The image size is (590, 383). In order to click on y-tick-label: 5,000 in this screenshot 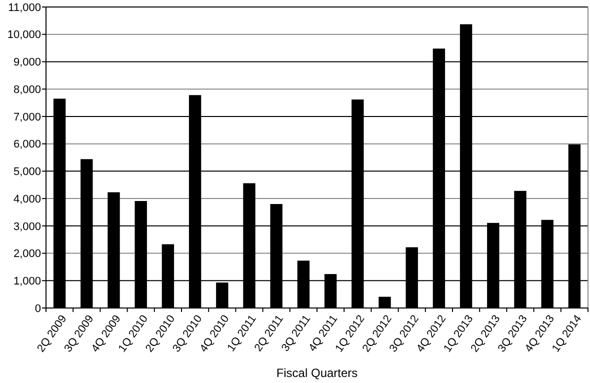, I will do `click(27, 172)`.